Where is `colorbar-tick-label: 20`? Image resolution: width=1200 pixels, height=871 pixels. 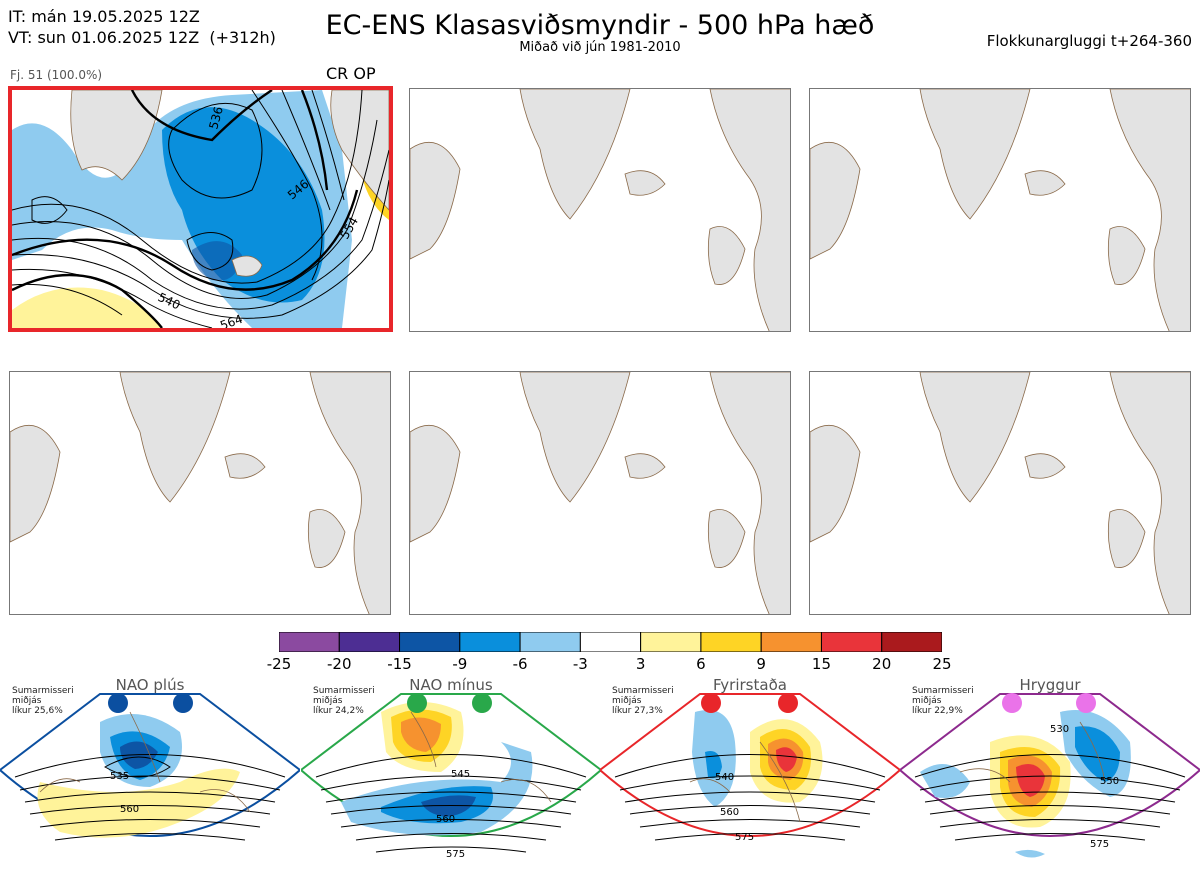
colorbar-tick-label: 20 is located at coordinates (882, 664).